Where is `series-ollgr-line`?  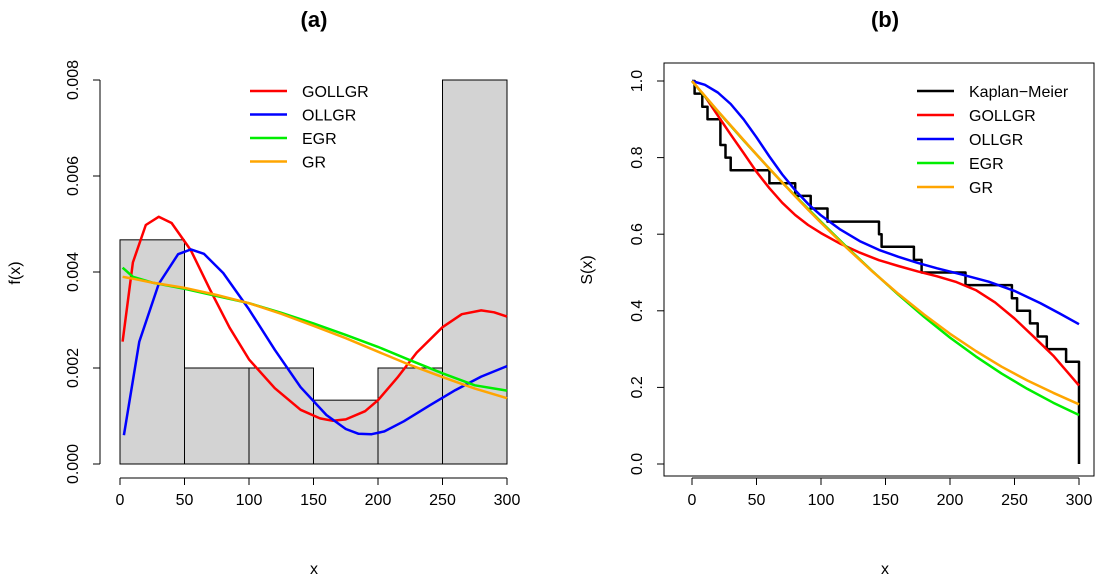 series-ollgr-line is located at coordinates (315, 342).